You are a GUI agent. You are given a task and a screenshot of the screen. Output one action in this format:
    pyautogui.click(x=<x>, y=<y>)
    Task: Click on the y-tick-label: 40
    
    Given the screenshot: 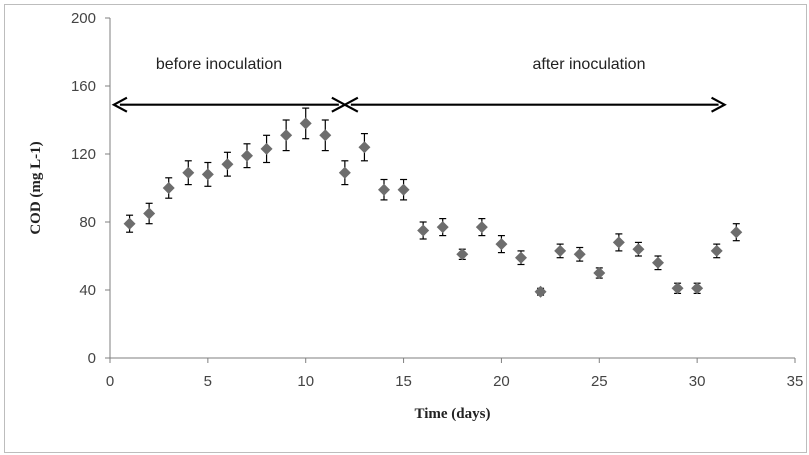 What is the action you would take?
    pyautogui.click(x=87, y=290)
    